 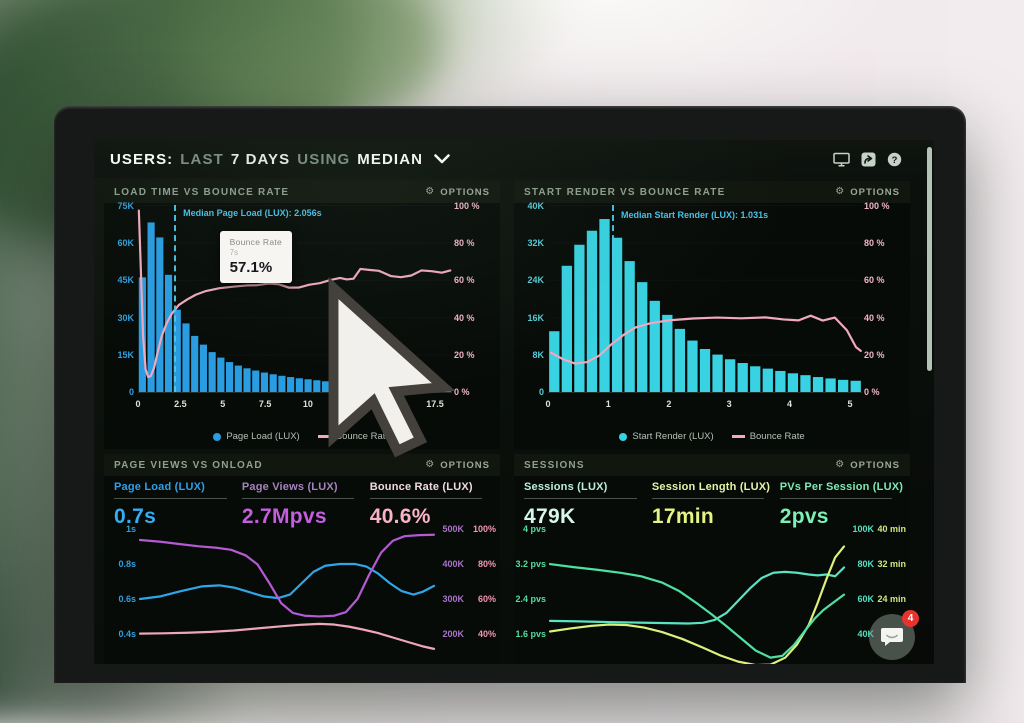 I want to click on mouse-cursor, so click(x=391, y=367).